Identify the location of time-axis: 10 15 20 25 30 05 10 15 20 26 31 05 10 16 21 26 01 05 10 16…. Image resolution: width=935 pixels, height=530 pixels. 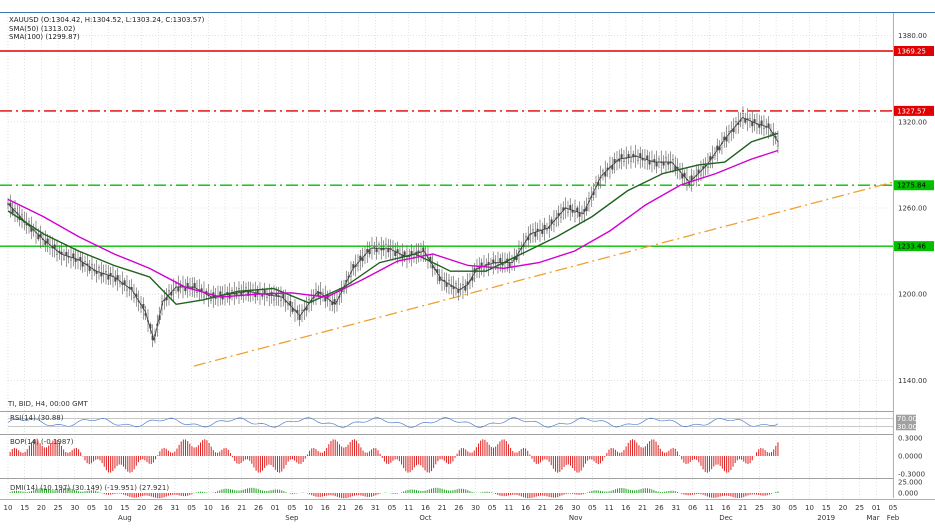
(452, 513).